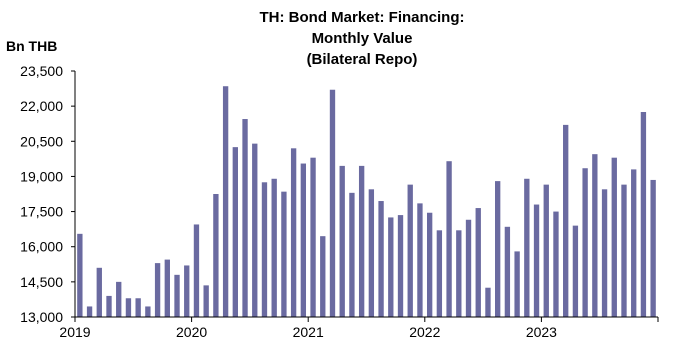 This screenshot has height=360, width=681. What do you see at coordinates (191, 332) in the screenshot?
I see `x-tick-label: 2020` at bounding box center [191, 332].